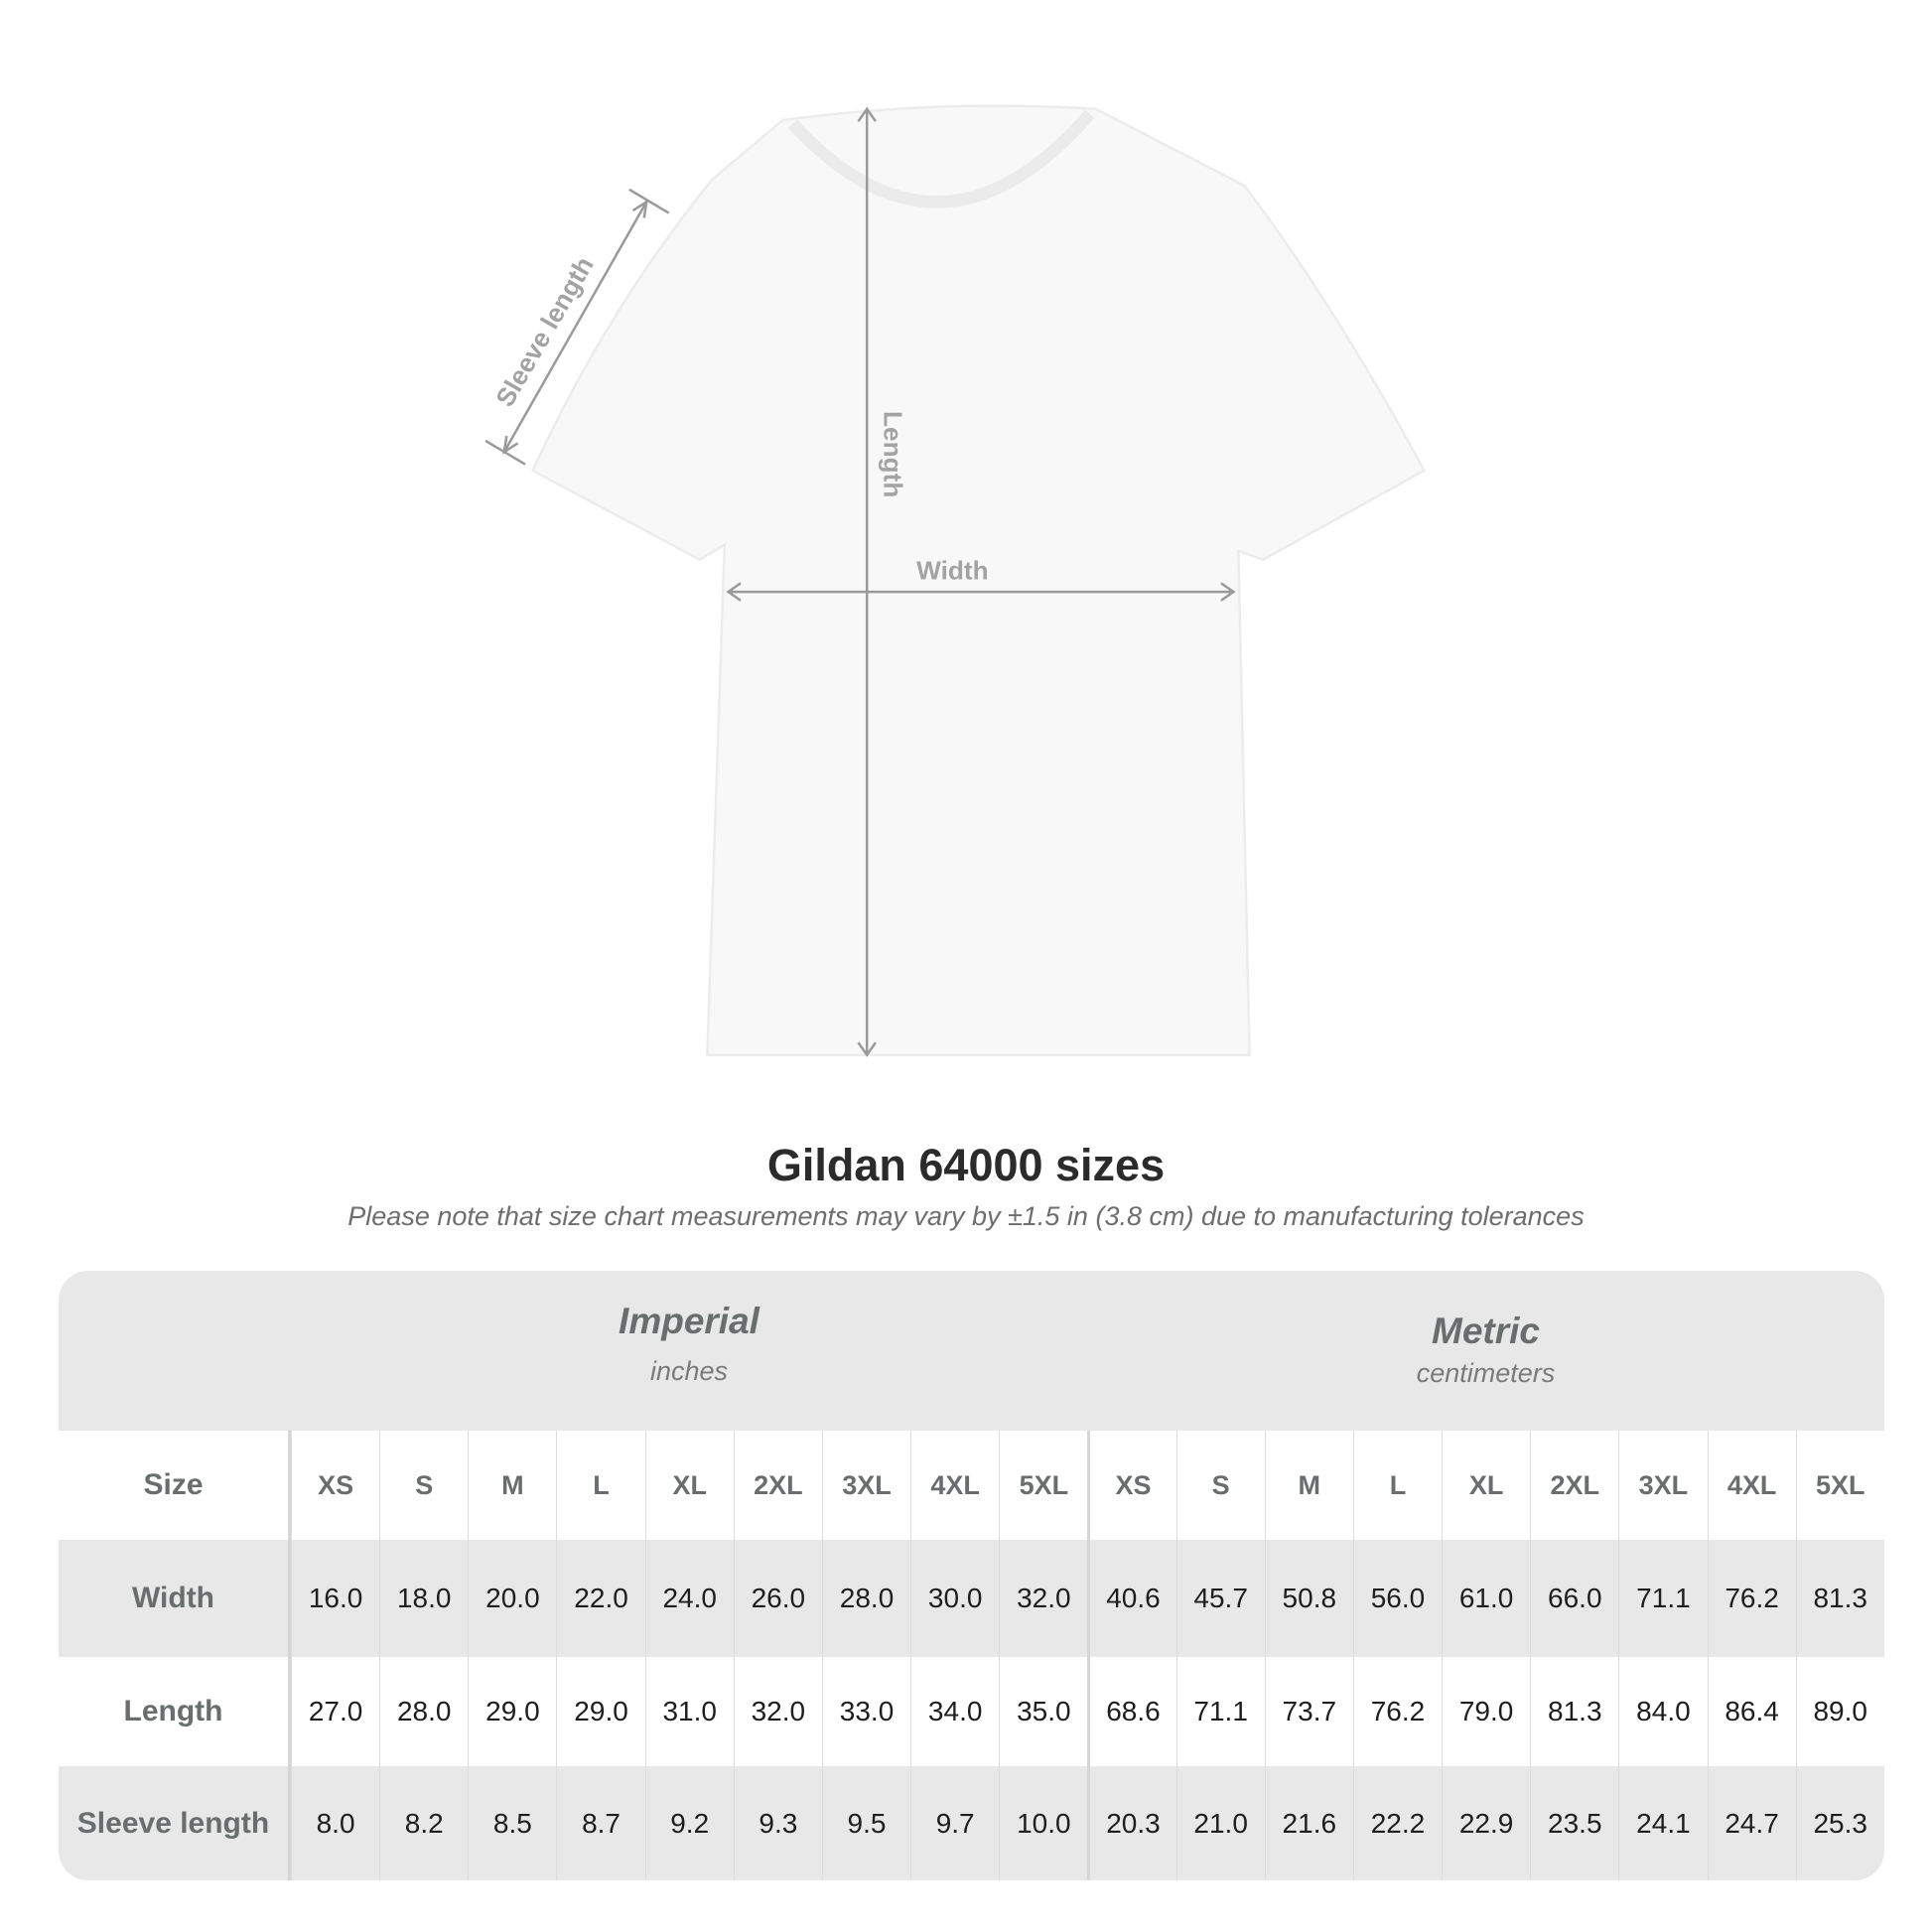 This screenshot has height=1932, width=1932. Describe the element at coordinates (600, 1823) in the screenshot. I see `imperial-value-cell: 8.7` at that location.